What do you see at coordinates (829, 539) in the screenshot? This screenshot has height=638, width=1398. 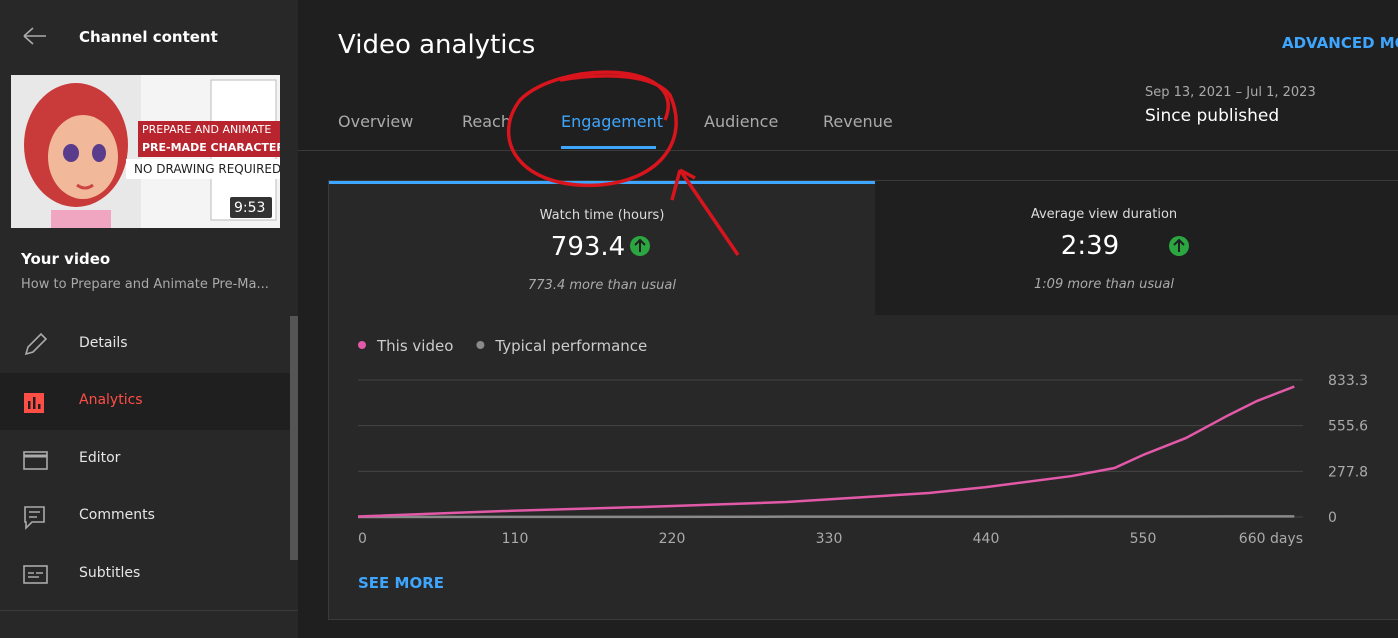 I see `x-tick-label: 330` at bounding box center [829, 539].